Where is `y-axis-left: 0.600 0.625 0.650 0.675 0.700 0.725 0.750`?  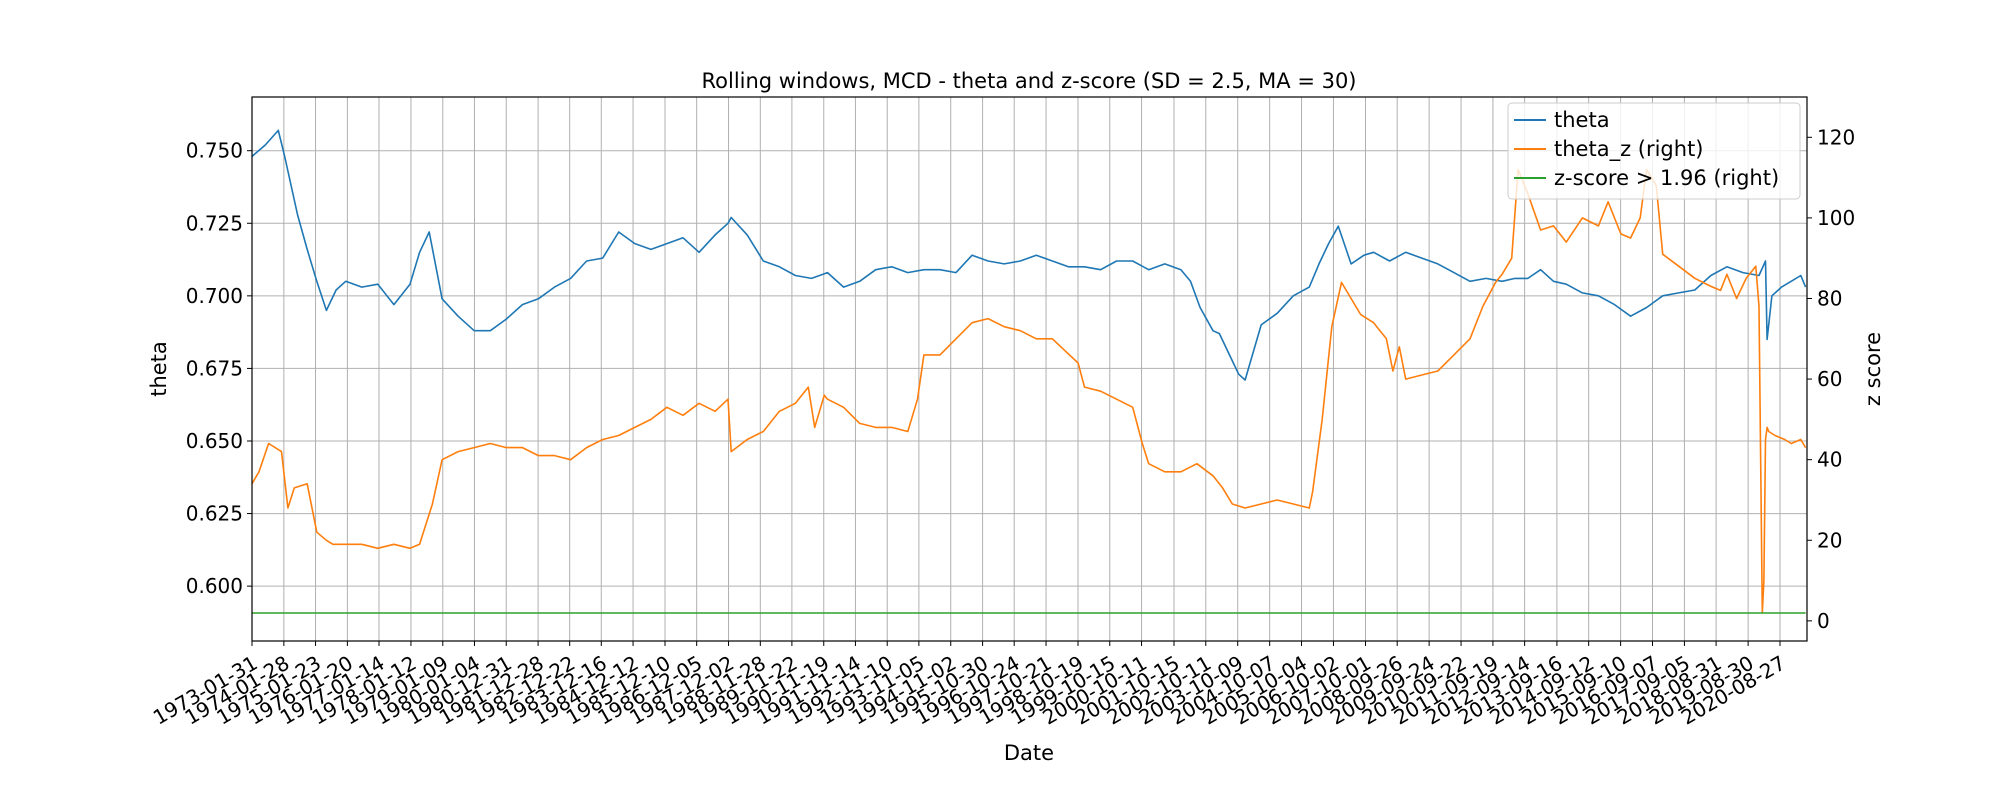
y-axis-left: 0.600 0.625 0.650 0.675 0.700 0.725 0.750 is located at coordinates (219, 368).